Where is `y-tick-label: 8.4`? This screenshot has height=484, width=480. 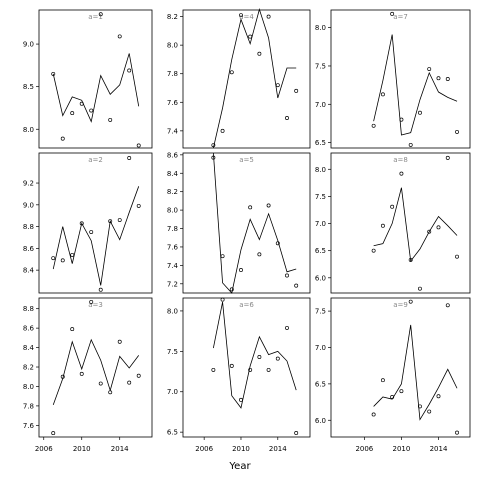 y-tick-label: 8.4 is located at coordinates (29, 271).